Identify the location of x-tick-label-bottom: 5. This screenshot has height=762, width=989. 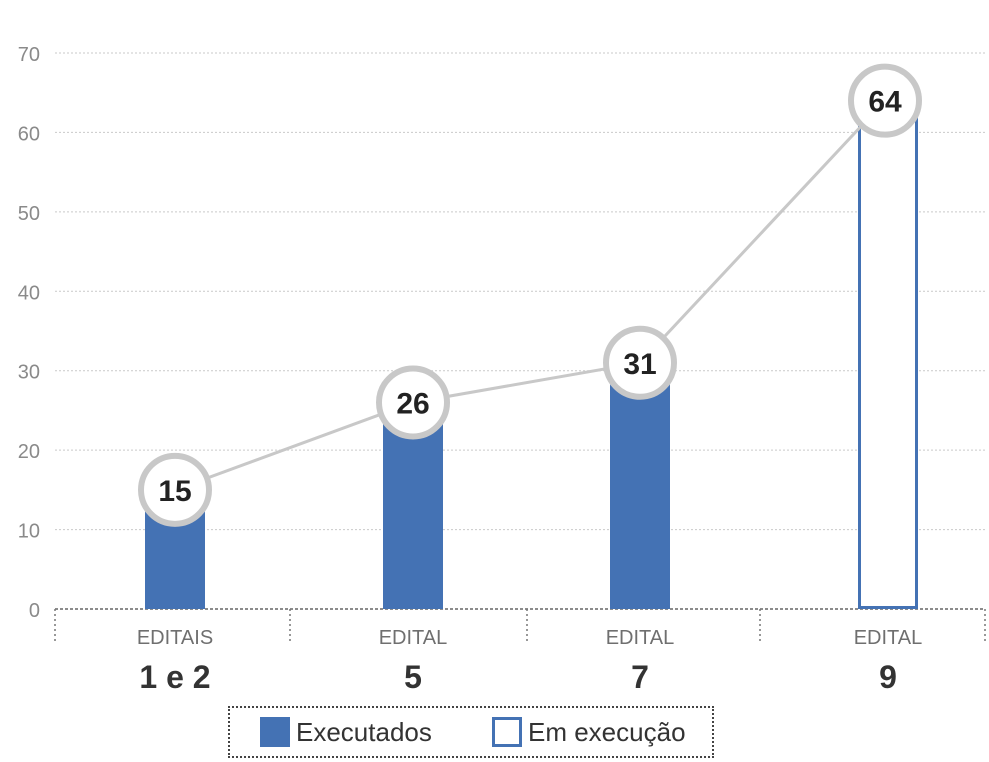
(413, 677).